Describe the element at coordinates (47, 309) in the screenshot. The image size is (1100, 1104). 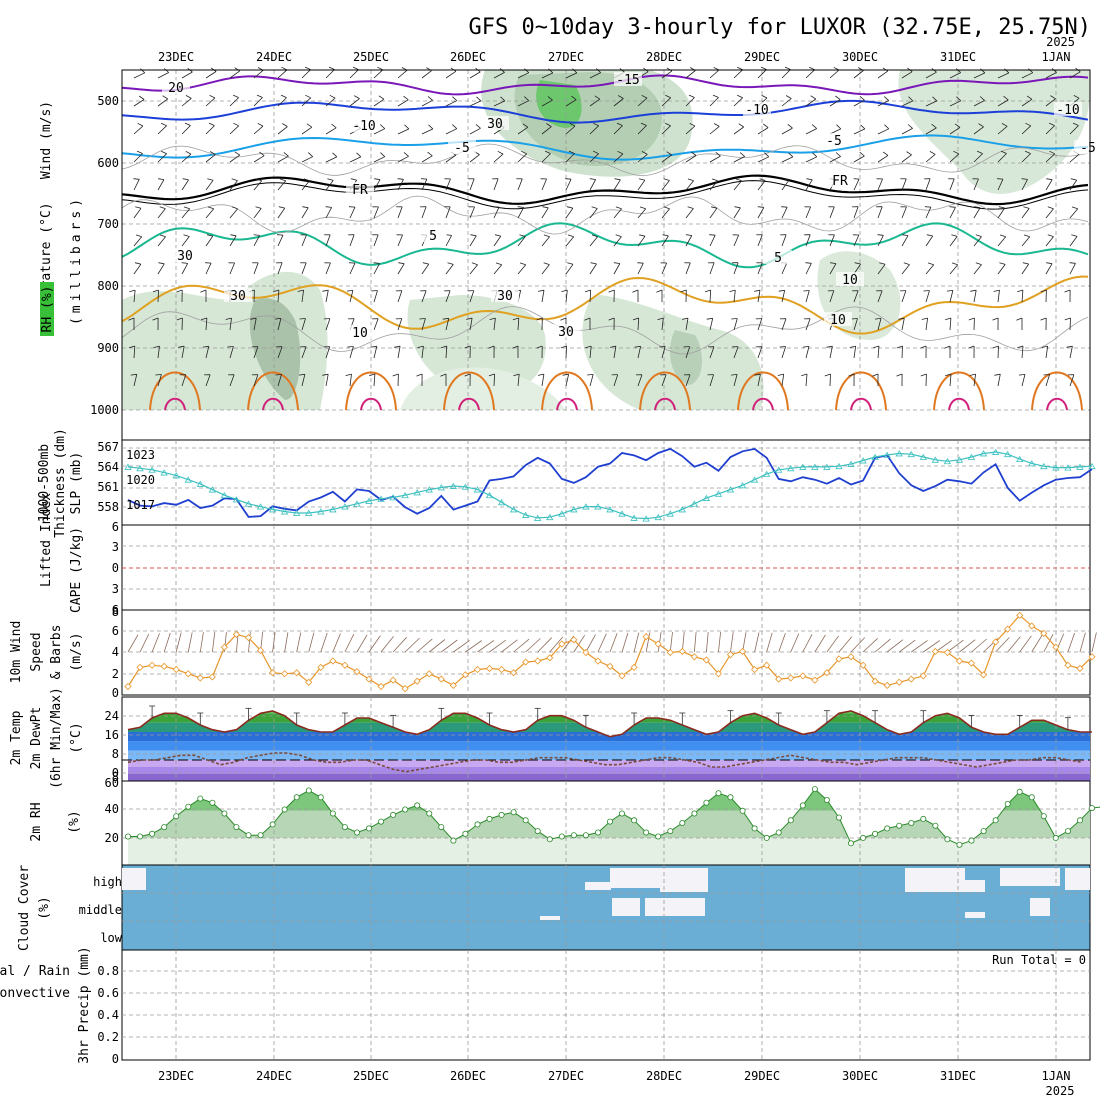
I see `legend-rh: RH (%)` at that location.